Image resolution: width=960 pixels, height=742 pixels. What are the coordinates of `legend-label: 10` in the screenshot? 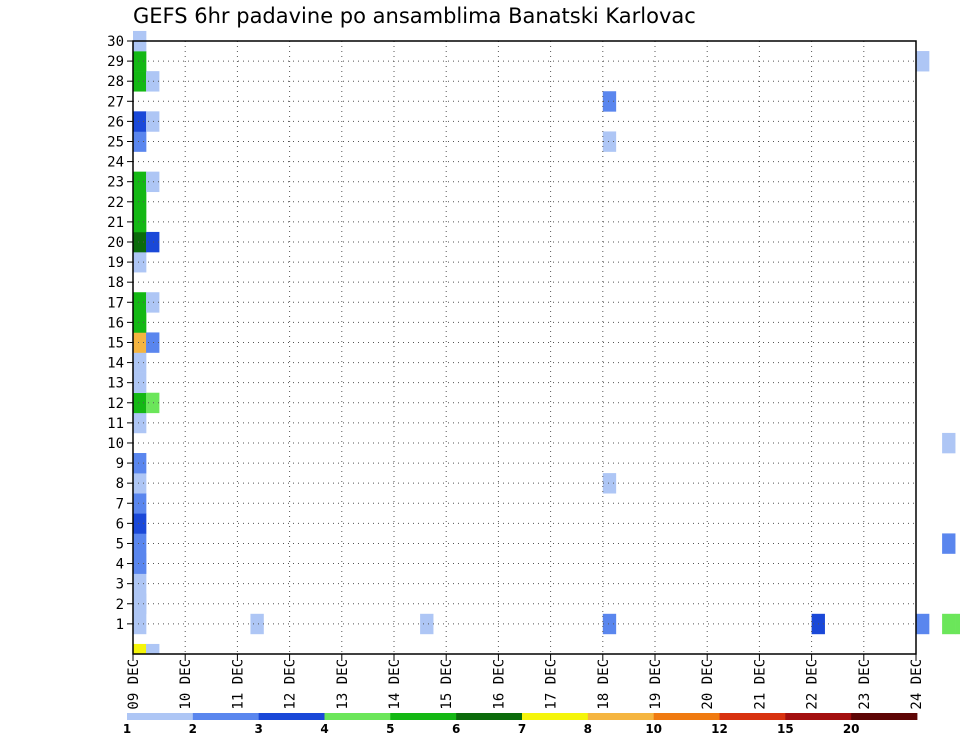 It's located at (653, 729).